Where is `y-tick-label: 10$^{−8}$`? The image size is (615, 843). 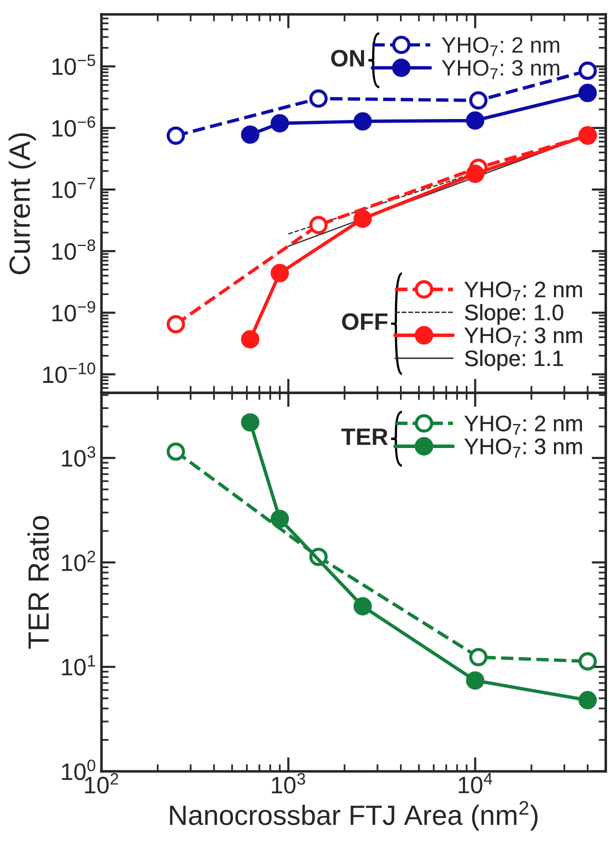
y-tick-label: 10$^{−8}$ is located at coordinates (74, 249).